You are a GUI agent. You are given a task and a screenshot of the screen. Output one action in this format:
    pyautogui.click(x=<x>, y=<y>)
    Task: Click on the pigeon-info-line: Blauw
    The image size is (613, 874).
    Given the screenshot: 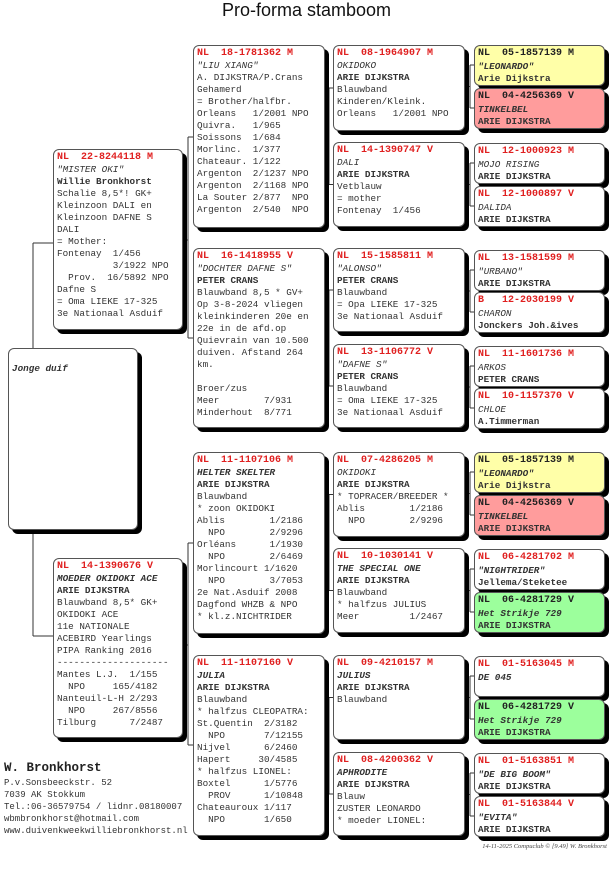 What is the action you would take?
    pyautogui.click(x=351, y=796)
    